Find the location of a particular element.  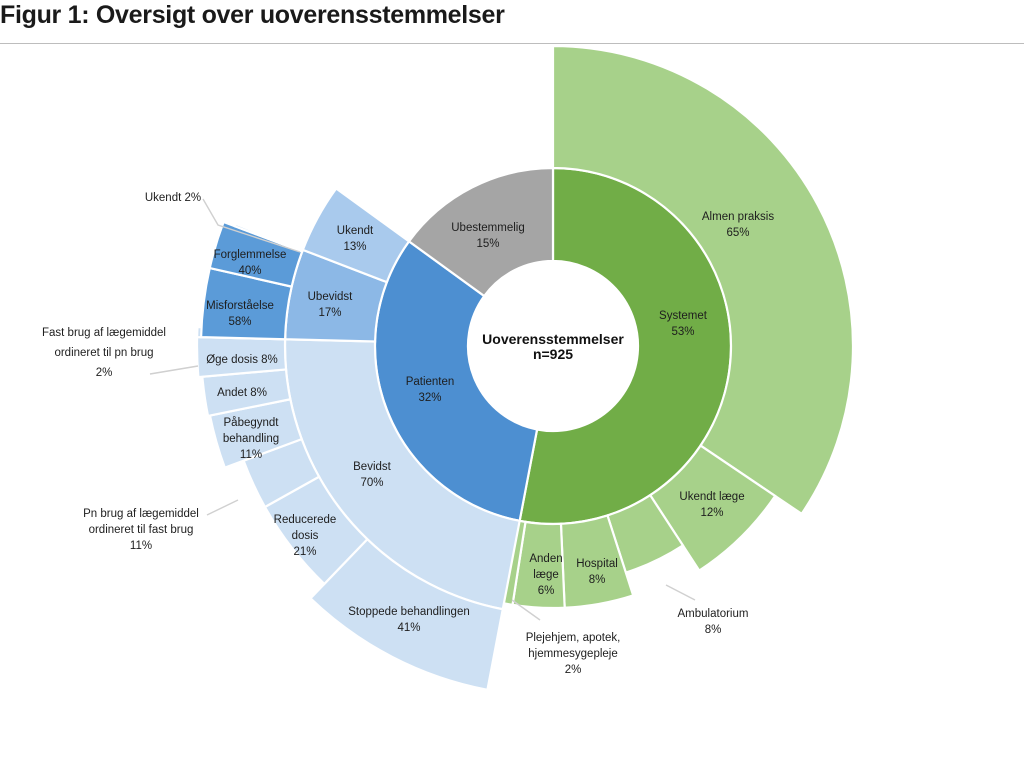

label-bevidst: Bevidst 70% is located at coordinates (372, 475).